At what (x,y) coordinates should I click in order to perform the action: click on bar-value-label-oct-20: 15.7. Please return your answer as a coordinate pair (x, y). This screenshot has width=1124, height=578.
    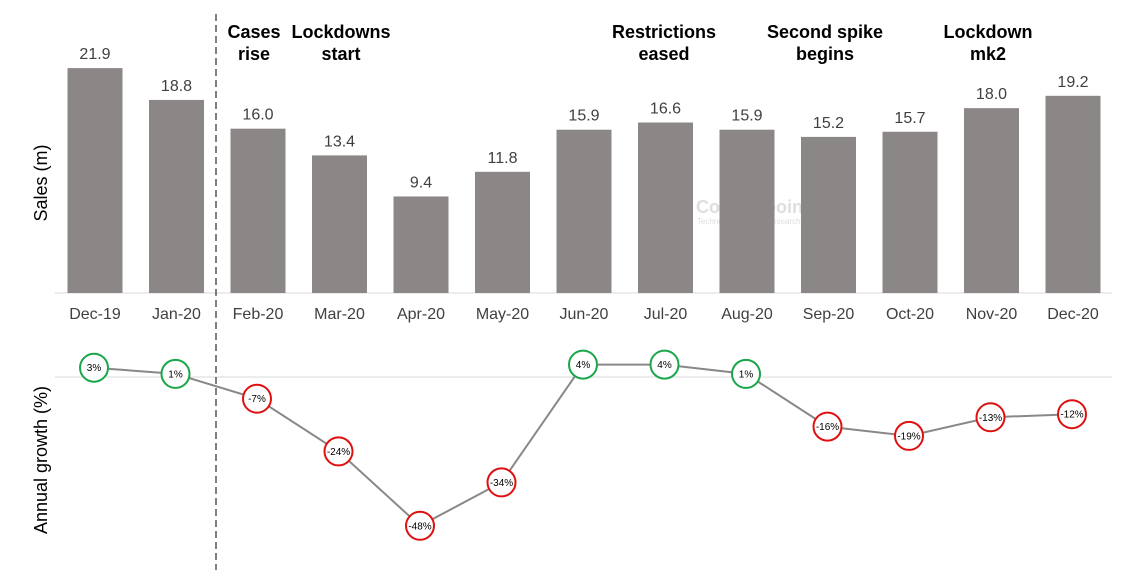
    Looking at the image, I should click on (909, 118).